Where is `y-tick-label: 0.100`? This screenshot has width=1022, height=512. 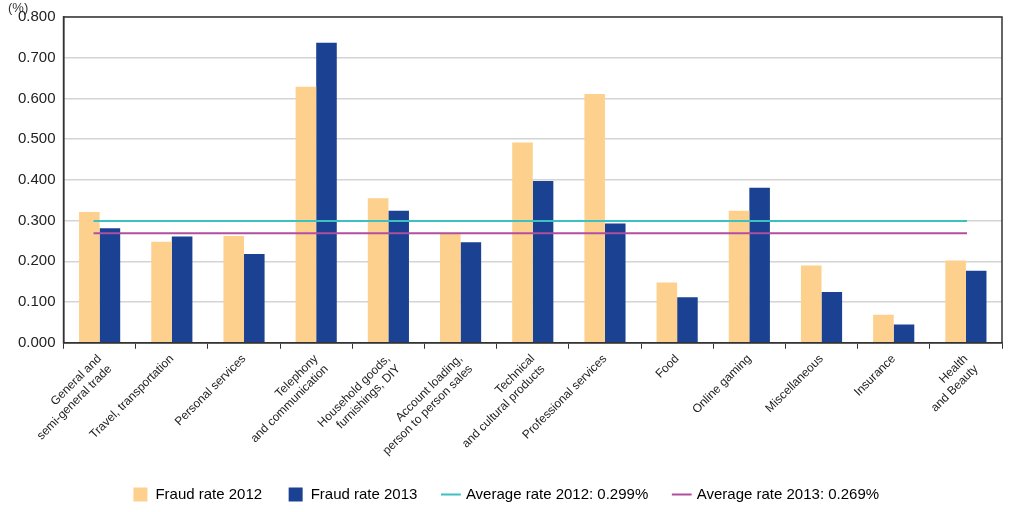
y-tick-label: 0.100 is located at coordinates (36, 301).